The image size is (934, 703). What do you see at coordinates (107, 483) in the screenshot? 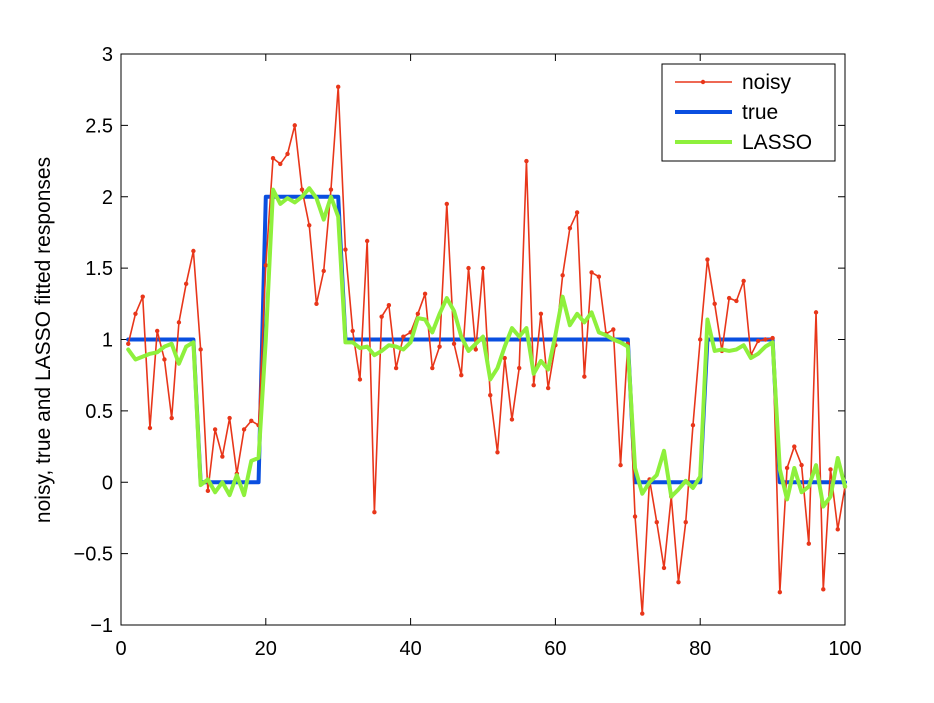
I see `y-tick-label: 0` at bounding box center [107, 483].